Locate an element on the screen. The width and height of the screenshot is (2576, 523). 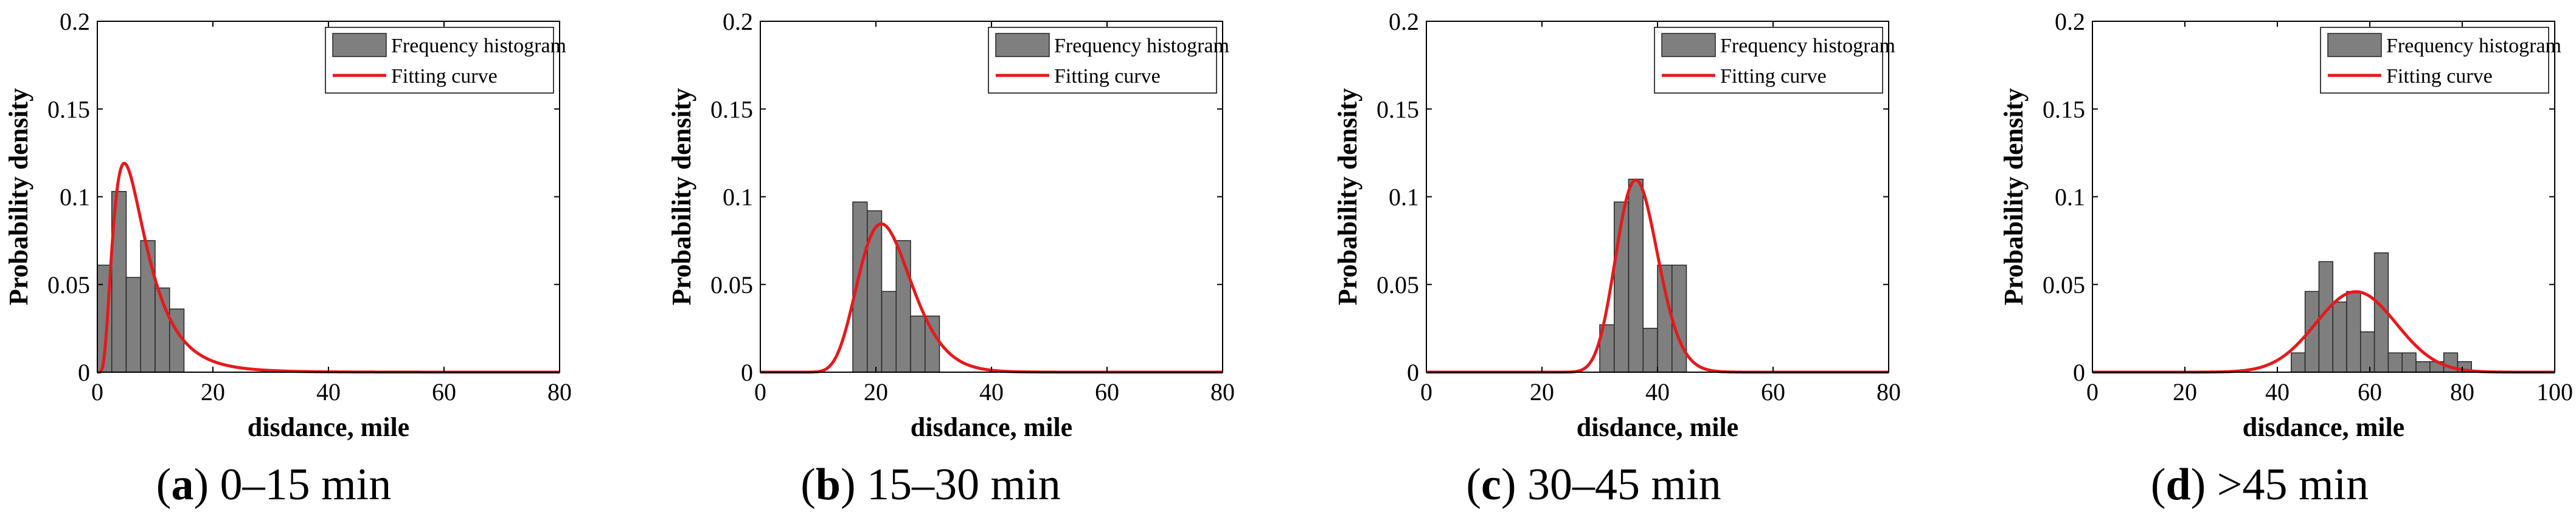
fitting-curve is located at coordinates (991, 298).